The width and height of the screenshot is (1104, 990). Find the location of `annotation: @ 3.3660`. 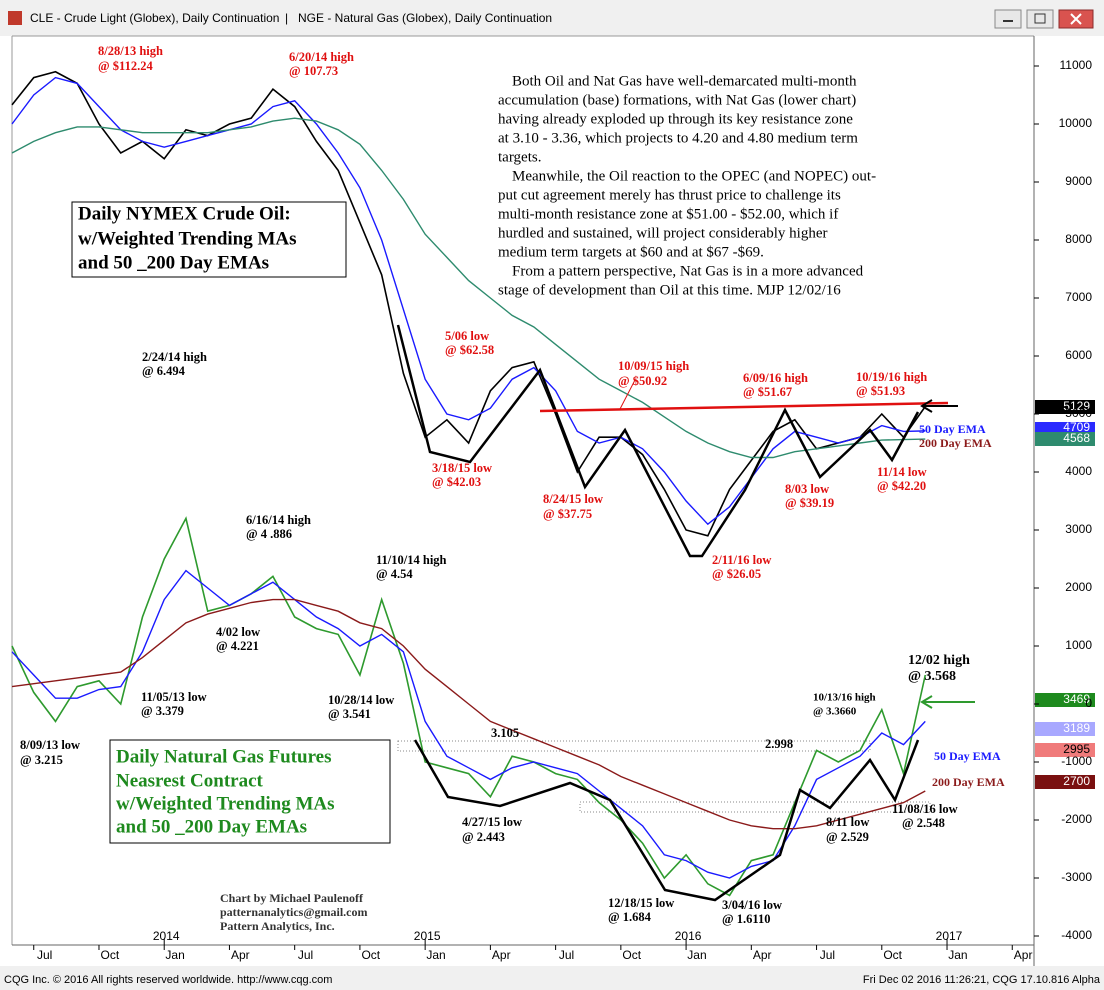

annotation: @ 3.3660 is located at coordinates (835, 712).